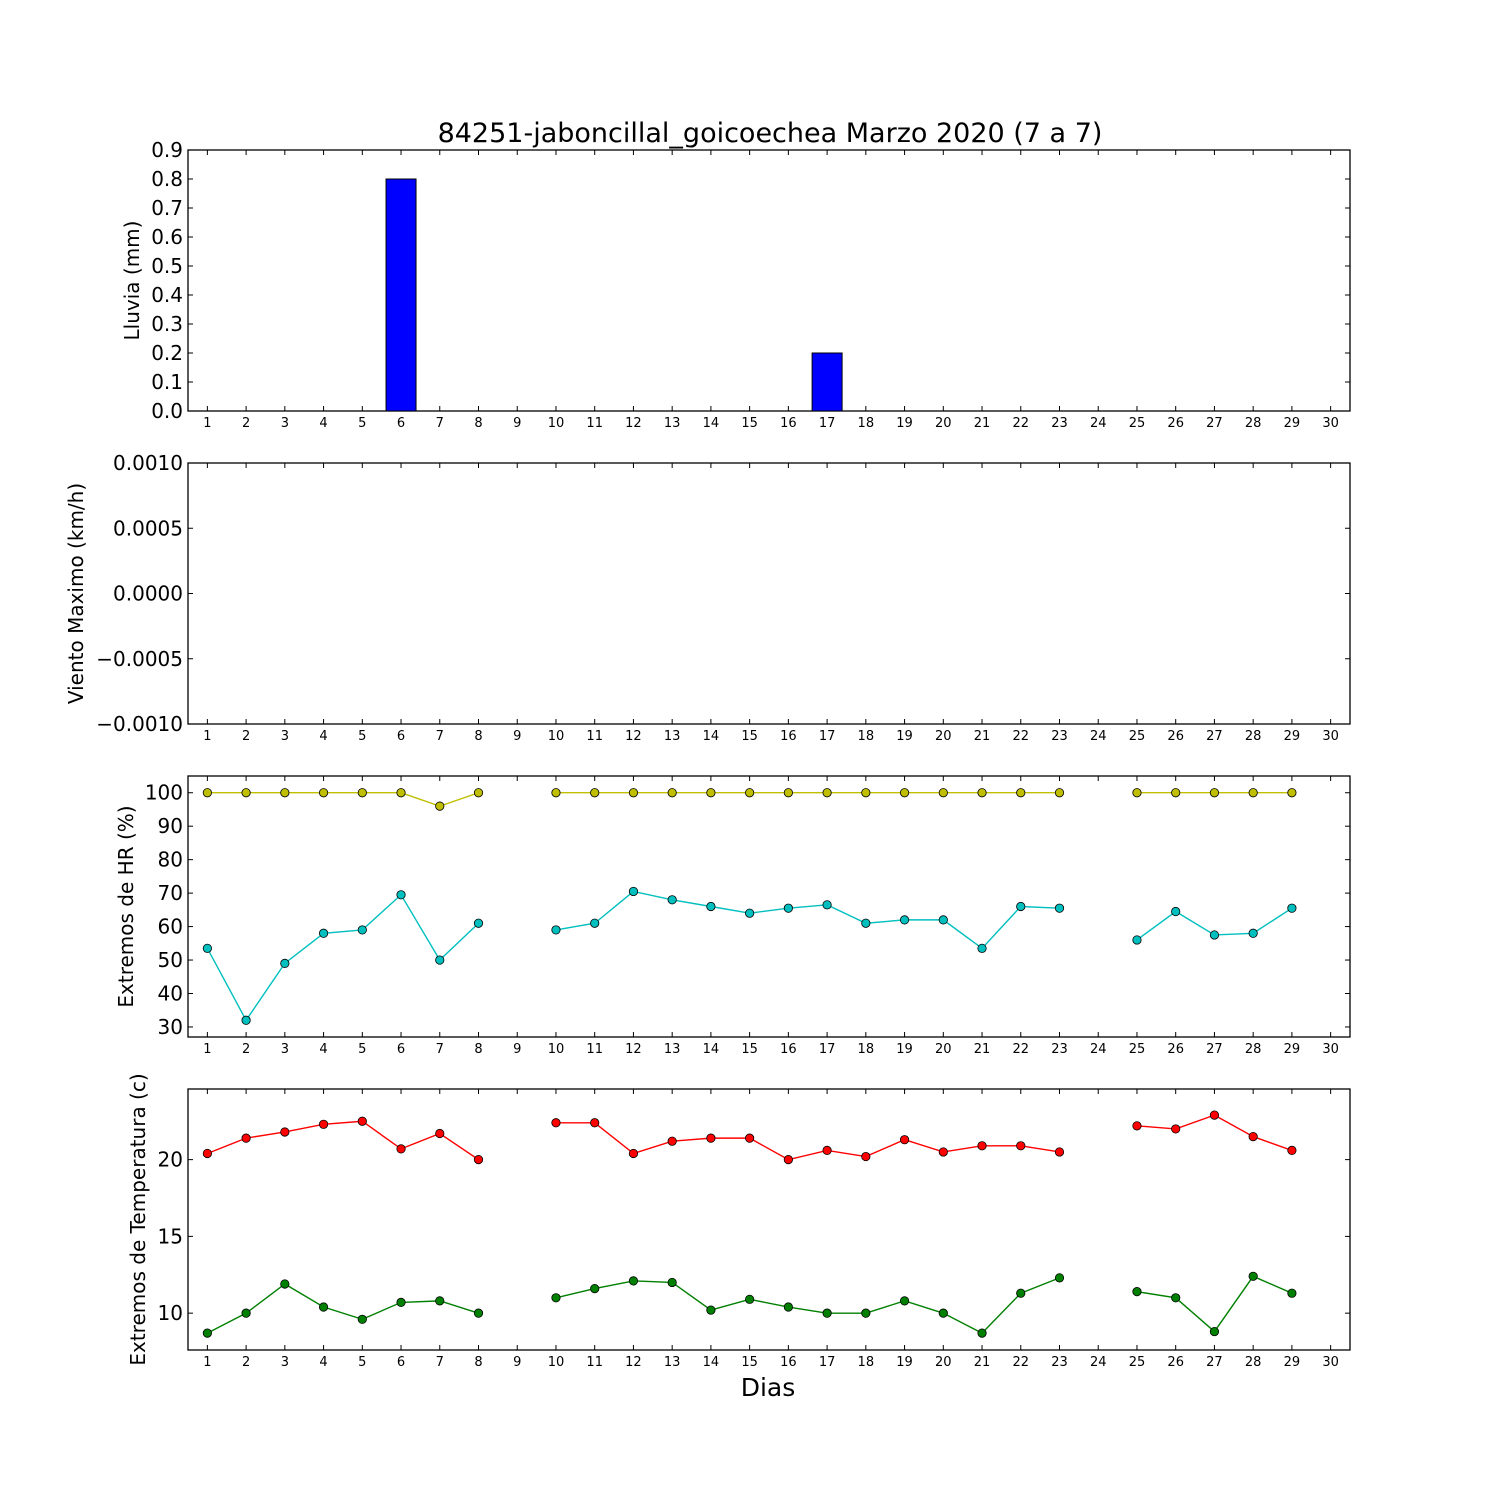 This screenshot has height=1500, width=1500. I want to click on viento-x-tick-label: 4, so click(323, 736).